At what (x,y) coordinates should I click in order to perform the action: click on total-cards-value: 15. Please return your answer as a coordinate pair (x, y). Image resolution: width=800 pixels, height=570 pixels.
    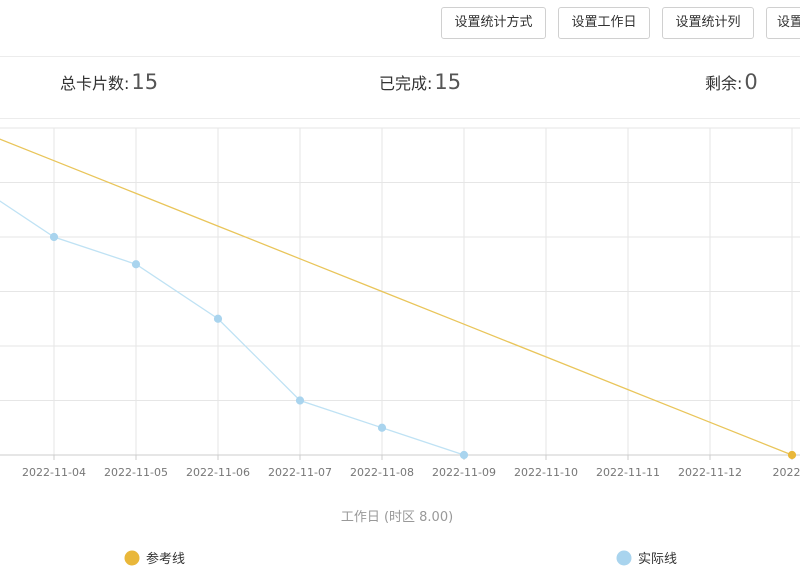
    Looking at the image, I should click on (145, 82).